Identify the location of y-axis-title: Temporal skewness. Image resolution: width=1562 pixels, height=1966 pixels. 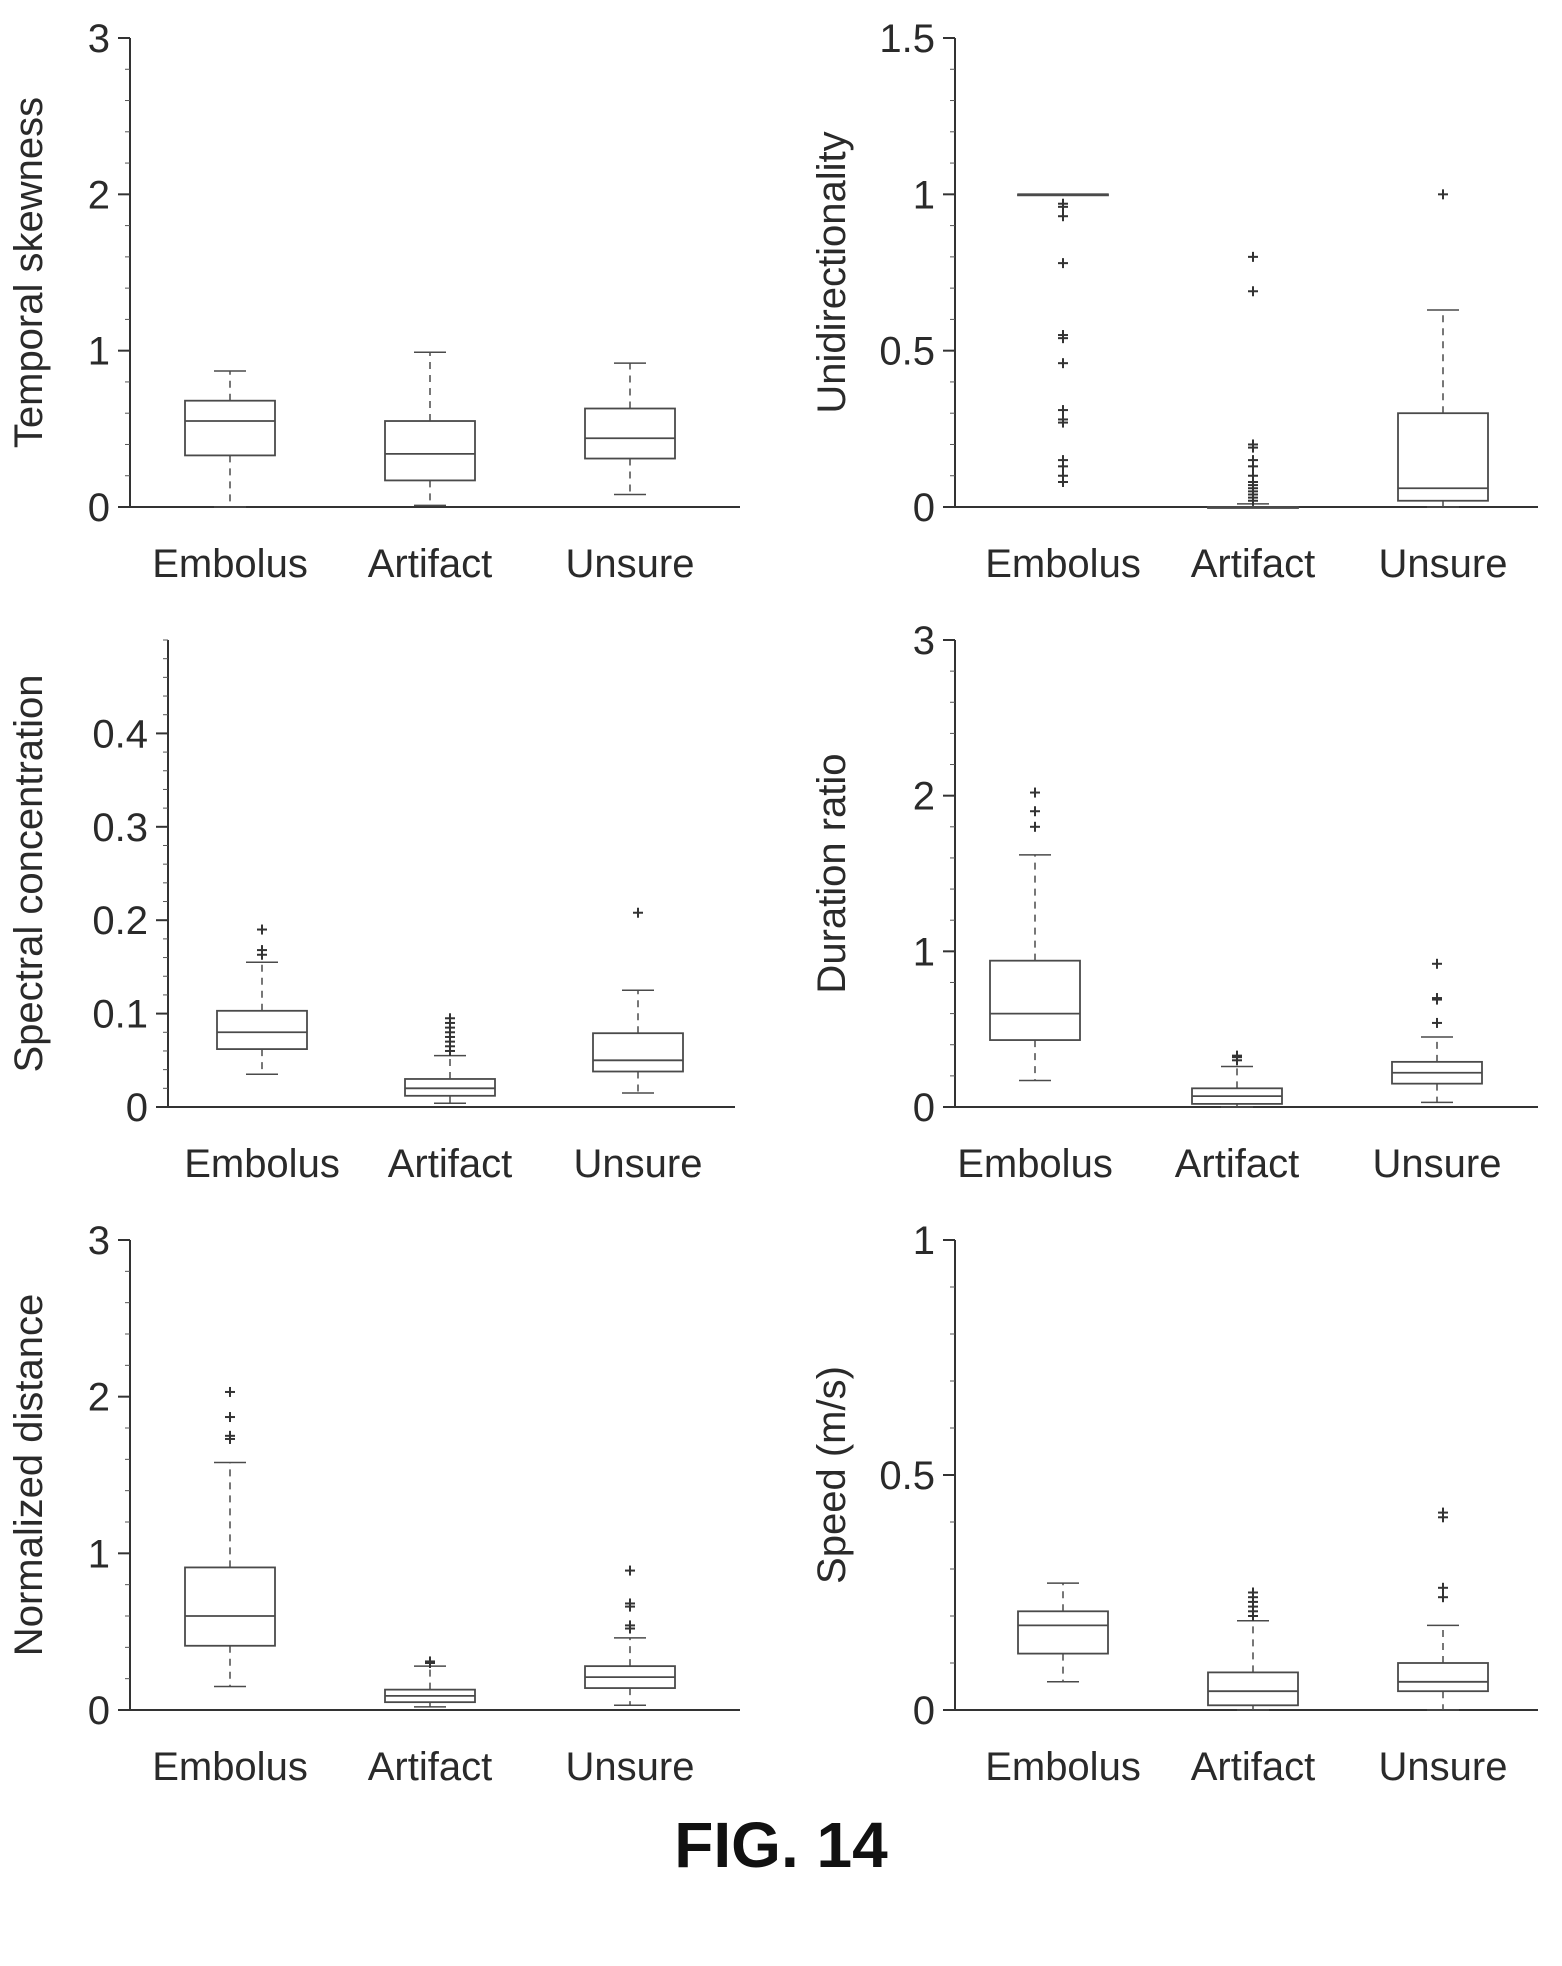
(29, 272).